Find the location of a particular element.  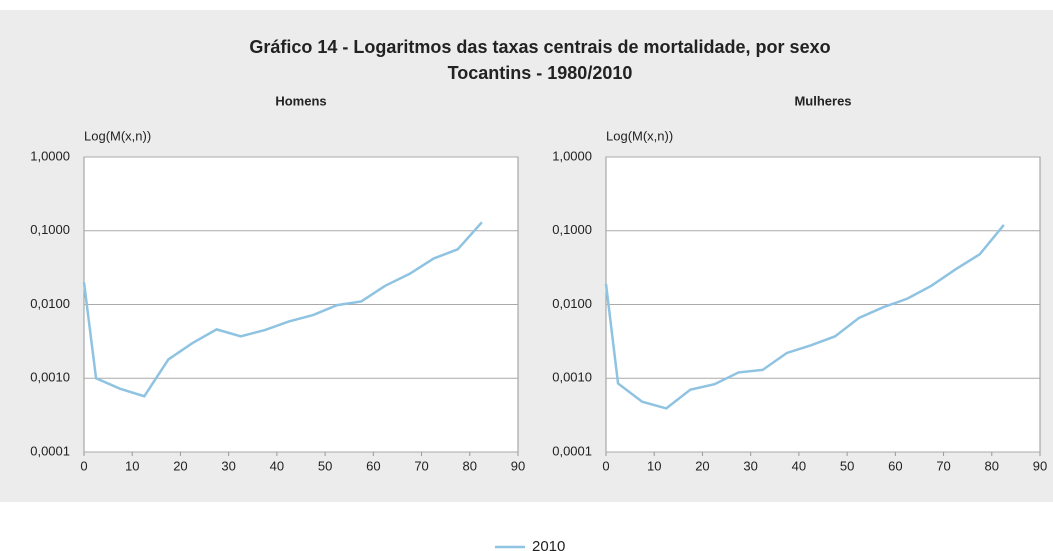

subplot-title: Homens is located at coordinates (300, 100).